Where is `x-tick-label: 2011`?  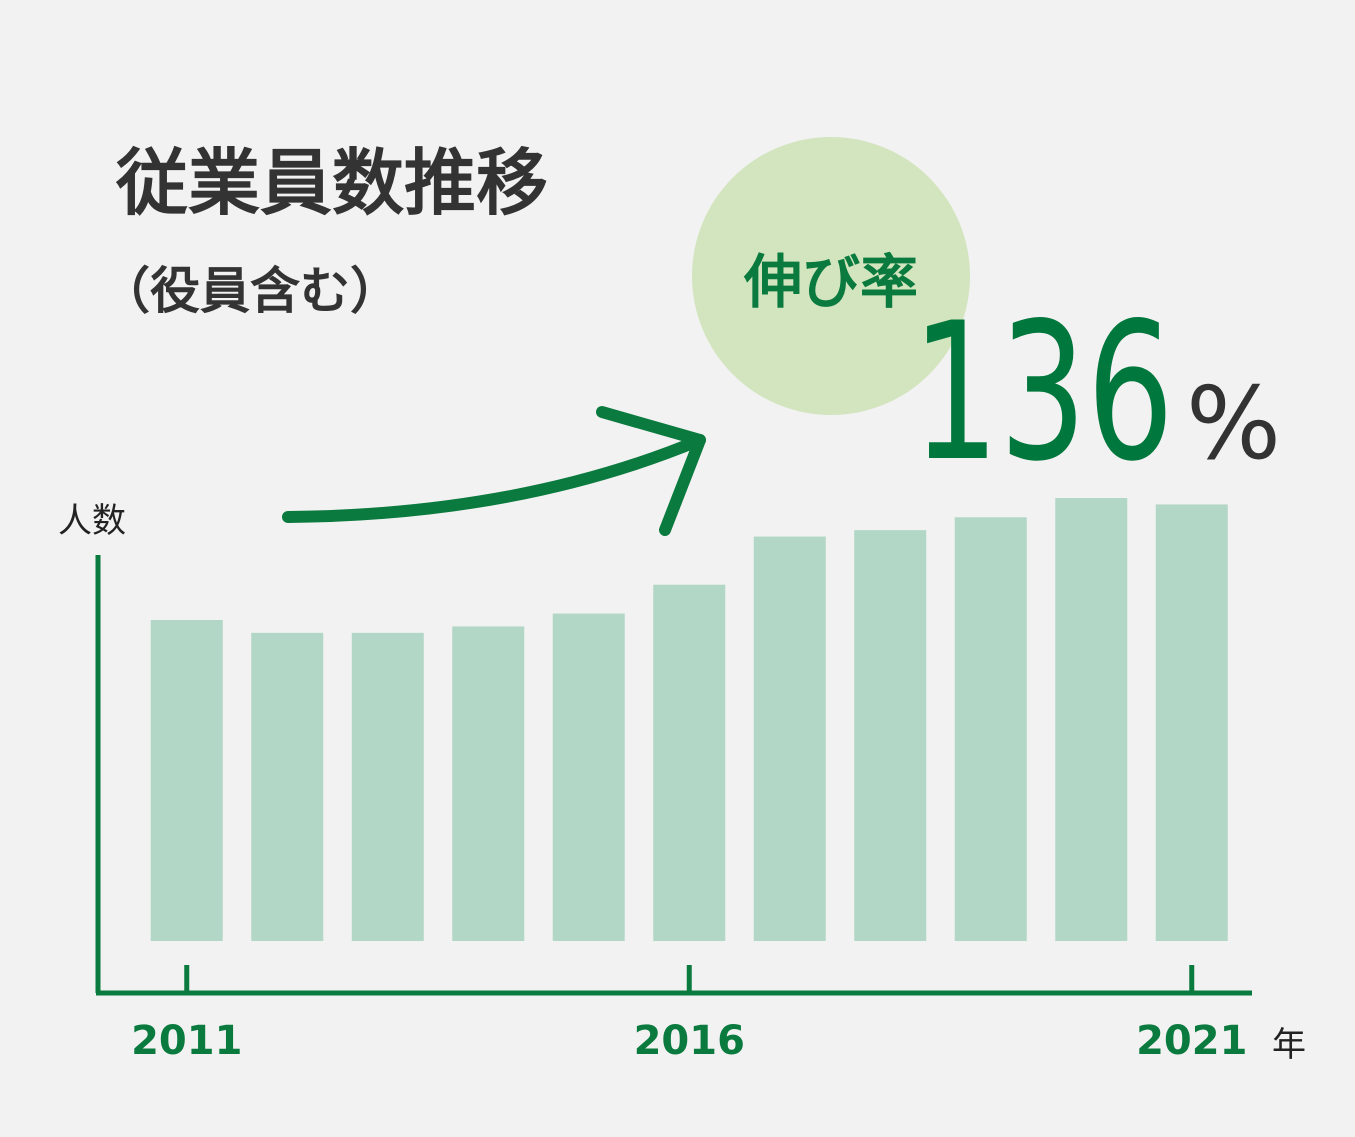
x-tick-label: 2011 is located at coordinates (186, 1041).